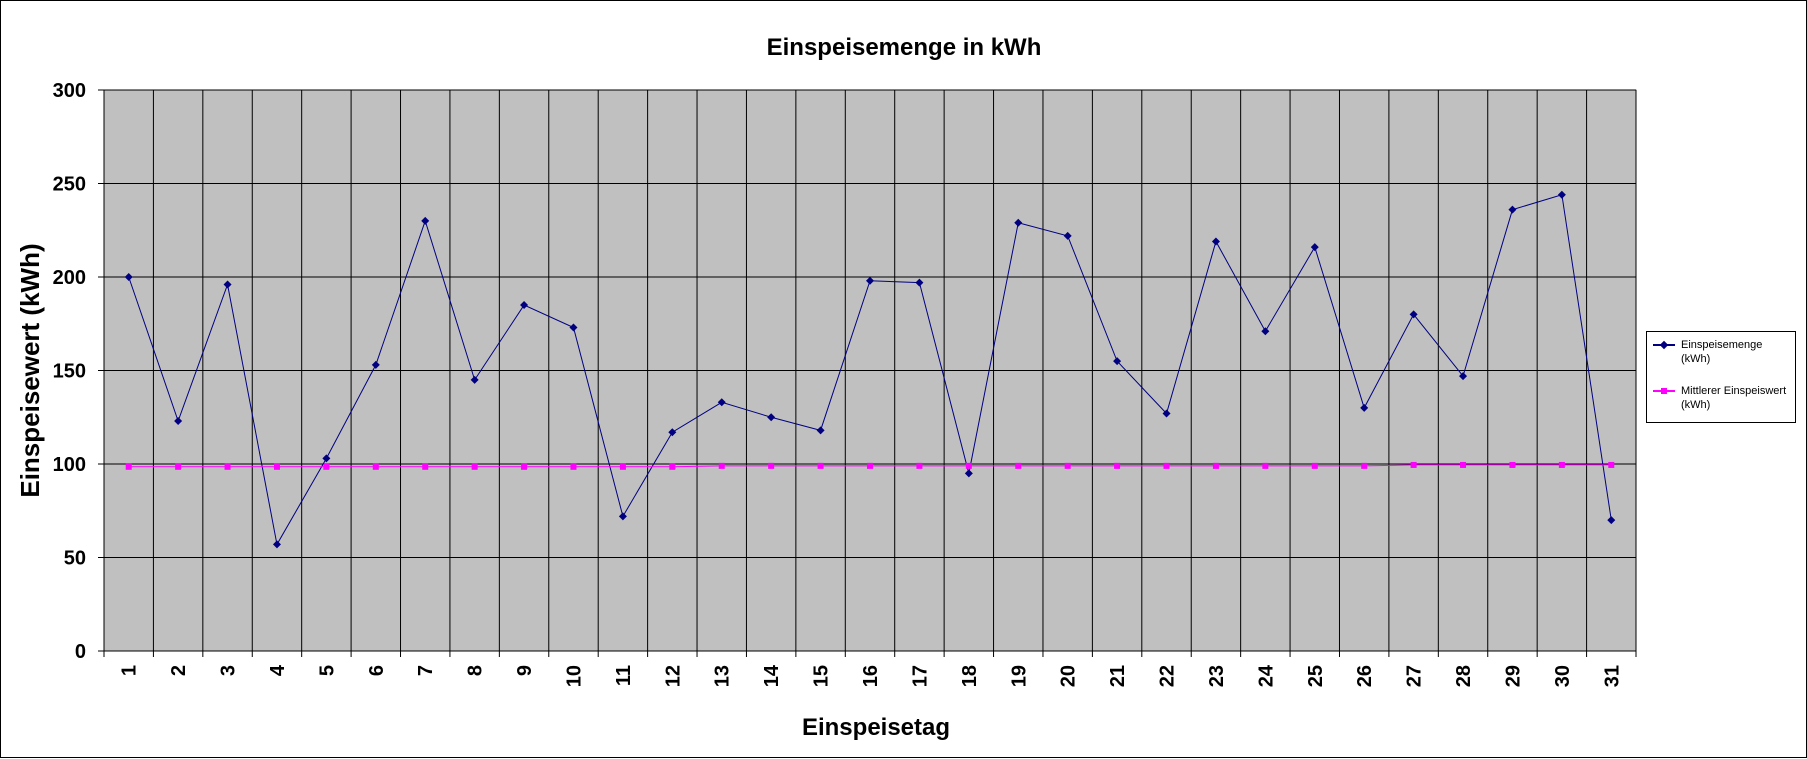 This screenshot has height=759, width=1807. What do you see at coordinates (1118, 676) in the screenshot?
I see `x-tick-label: 21` at bounding box center [1118, 676].